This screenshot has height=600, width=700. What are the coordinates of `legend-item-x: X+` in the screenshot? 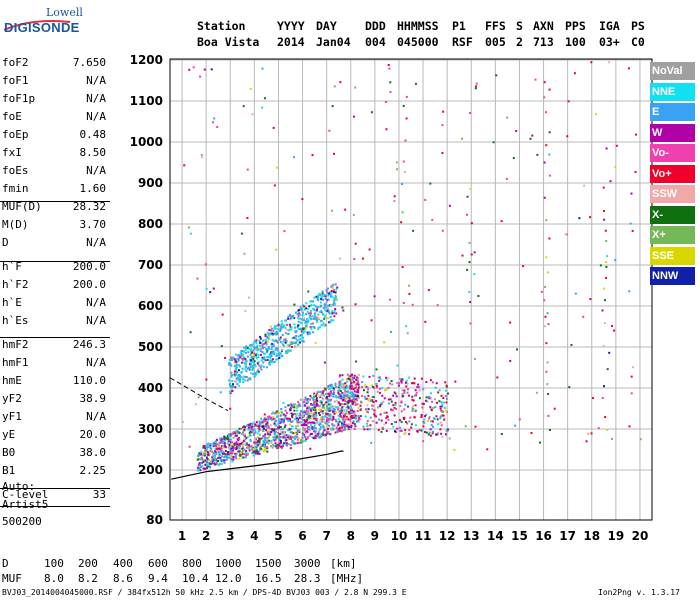 It's located at (672, 235).